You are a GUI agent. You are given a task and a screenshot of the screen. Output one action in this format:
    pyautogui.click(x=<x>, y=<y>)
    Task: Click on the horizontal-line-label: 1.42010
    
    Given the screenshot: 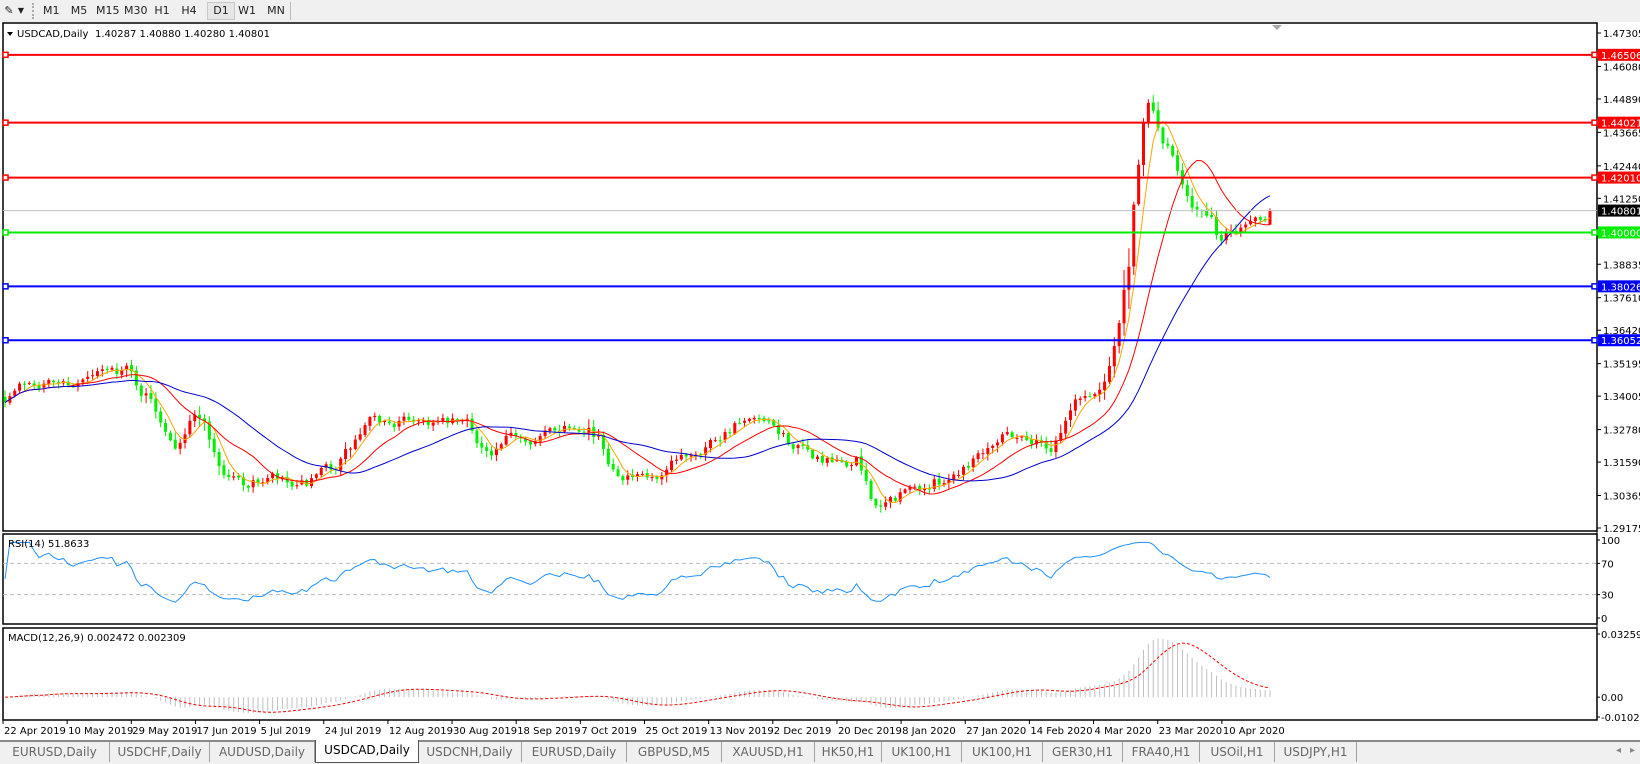 What is the action you would take?
    pyautogui.click(x=1620, y=179)
    